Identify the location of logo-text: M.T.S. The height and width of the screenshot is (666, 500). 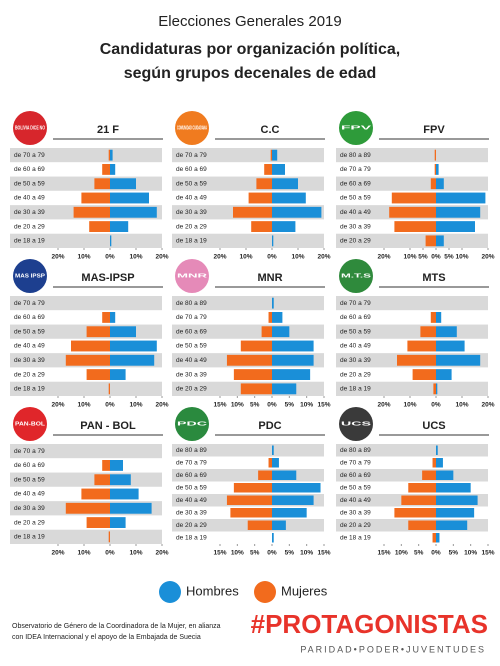
(357, 276).